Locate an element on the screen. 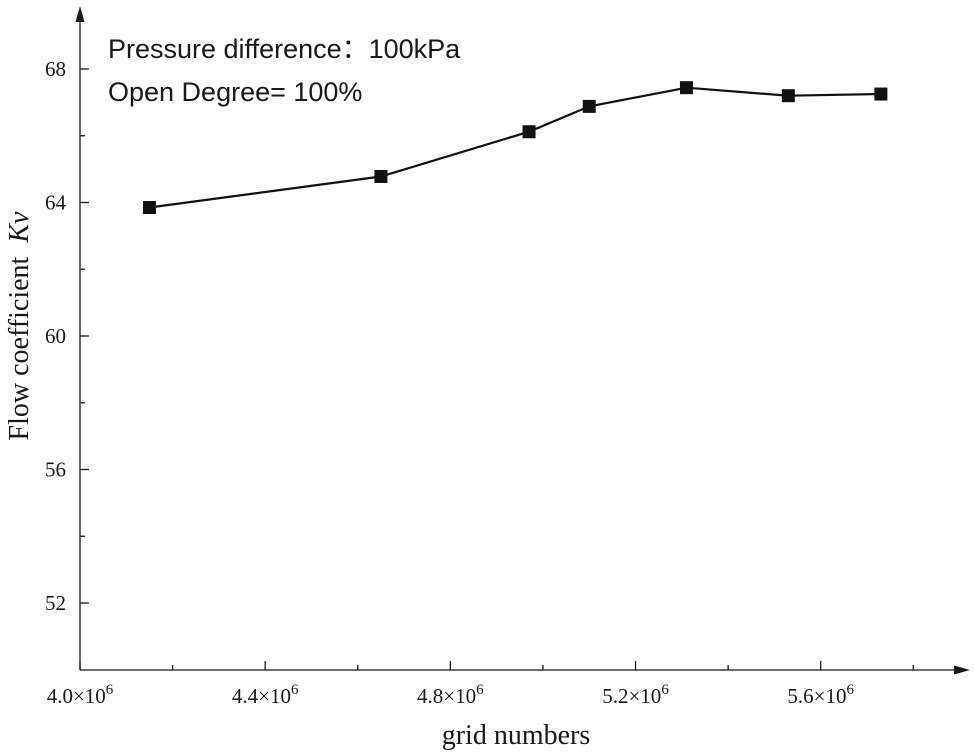 The image size is (974, 755). y-tick-label: 60 is located at coordinates (55, 336).